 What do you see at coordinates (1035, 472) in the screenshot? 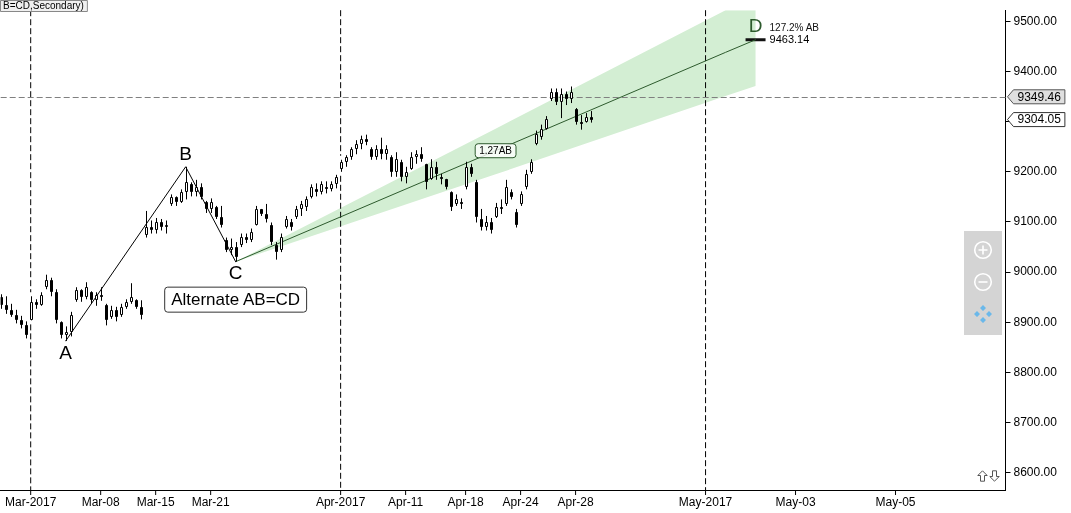
I see `y-tick-label: 8600.00` at bounding box center [1035, 472].